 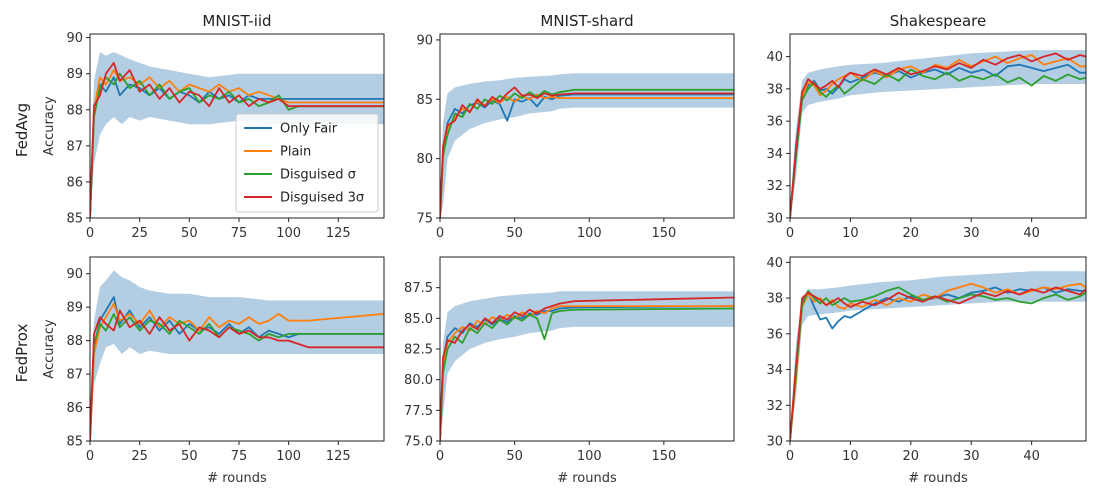 What do you see at coordinates (424, 159) in the screenshot?
I see `y-tick-label: 80` at bounding box center [424, 159].